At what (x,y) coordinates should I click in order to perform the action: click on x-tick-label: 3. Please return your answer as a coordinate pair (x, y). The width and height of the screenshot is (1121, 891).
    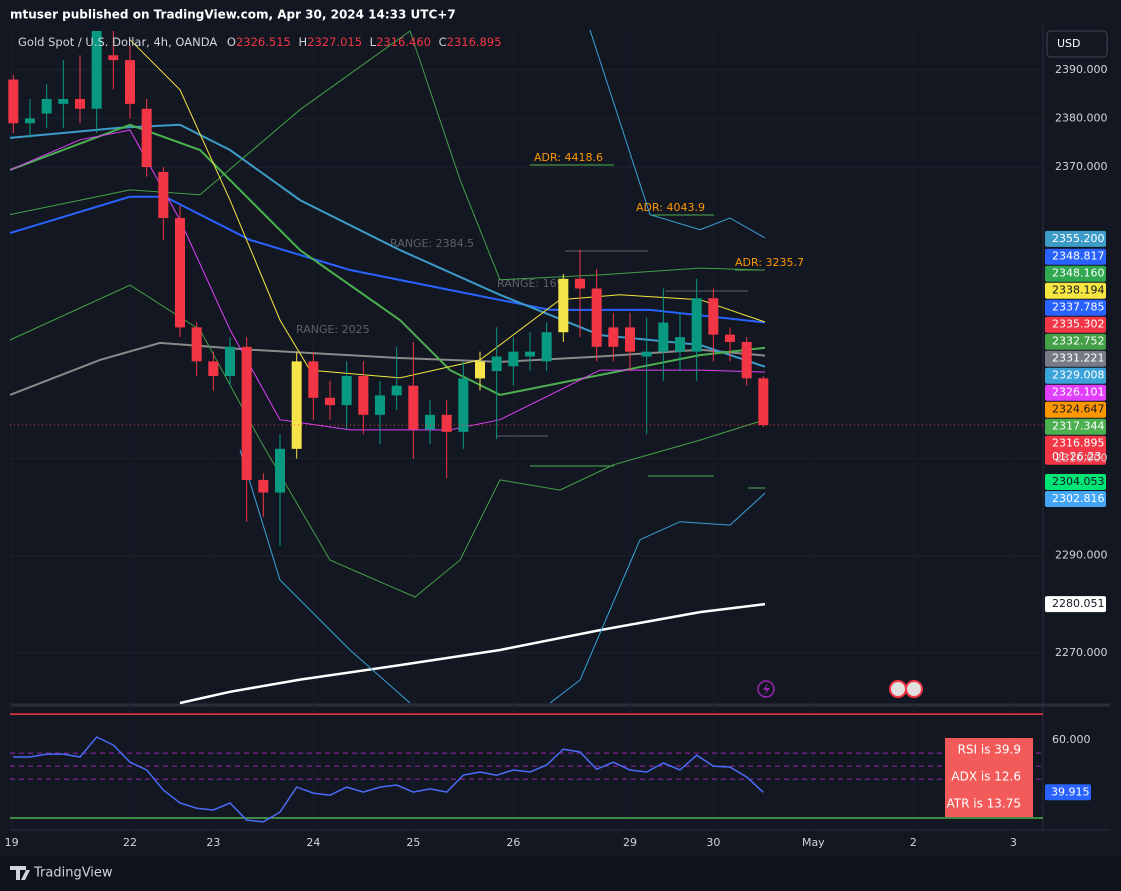
    Looking at the image, I should click on (1013, 842).